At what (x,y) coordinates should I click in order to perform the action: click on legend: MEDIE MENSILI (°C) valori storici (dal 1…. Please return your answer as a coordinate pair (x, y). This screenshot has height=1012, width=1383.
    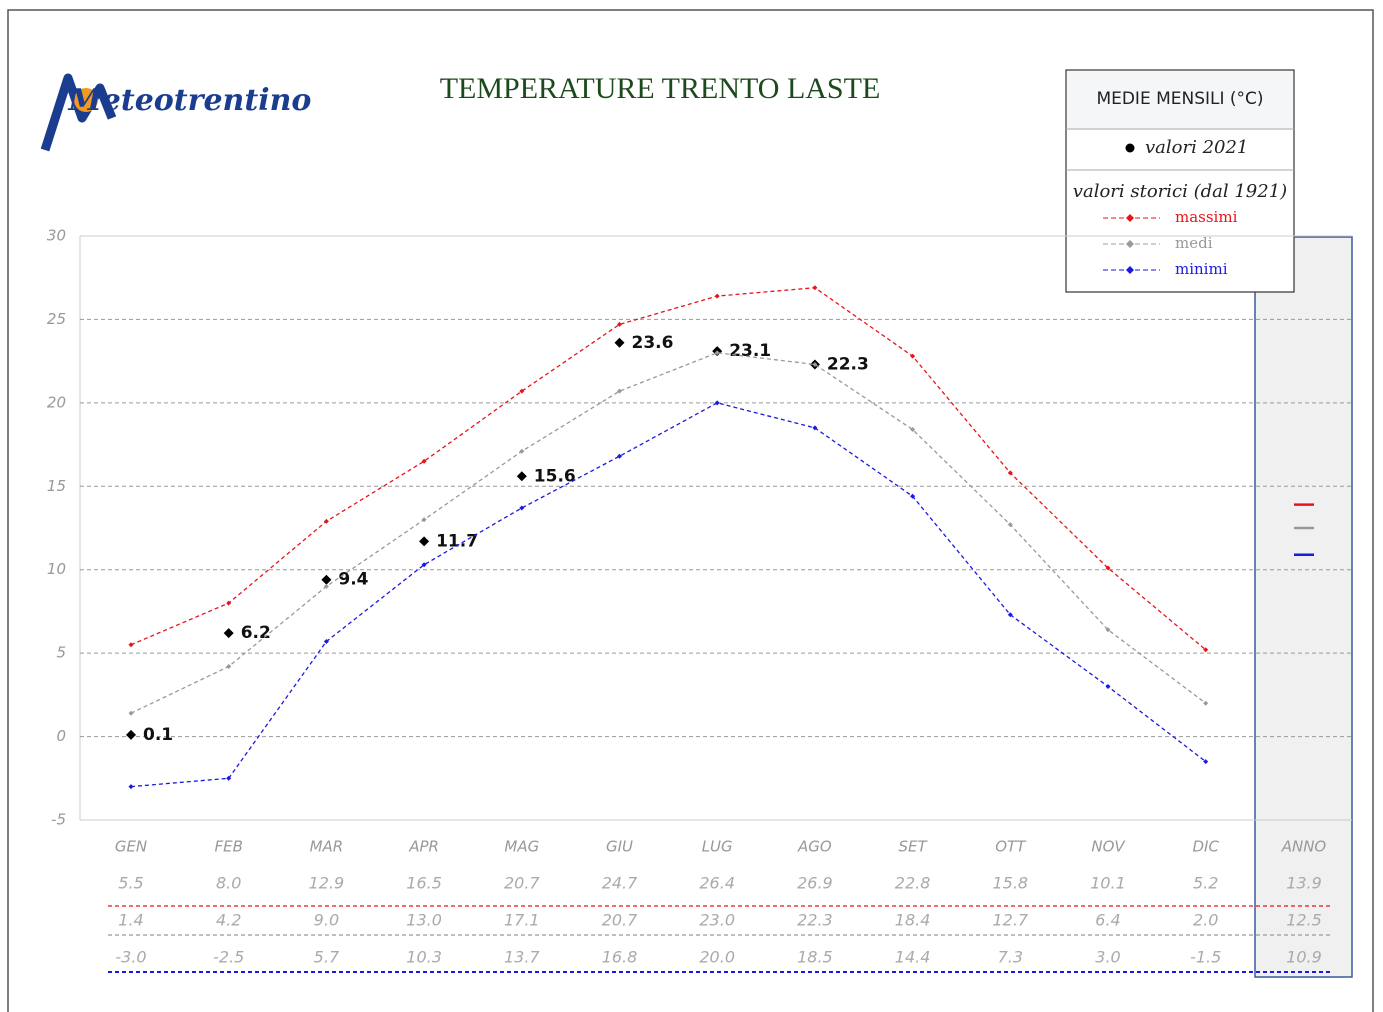
    Looking at the image, I should click on (1180, 181).